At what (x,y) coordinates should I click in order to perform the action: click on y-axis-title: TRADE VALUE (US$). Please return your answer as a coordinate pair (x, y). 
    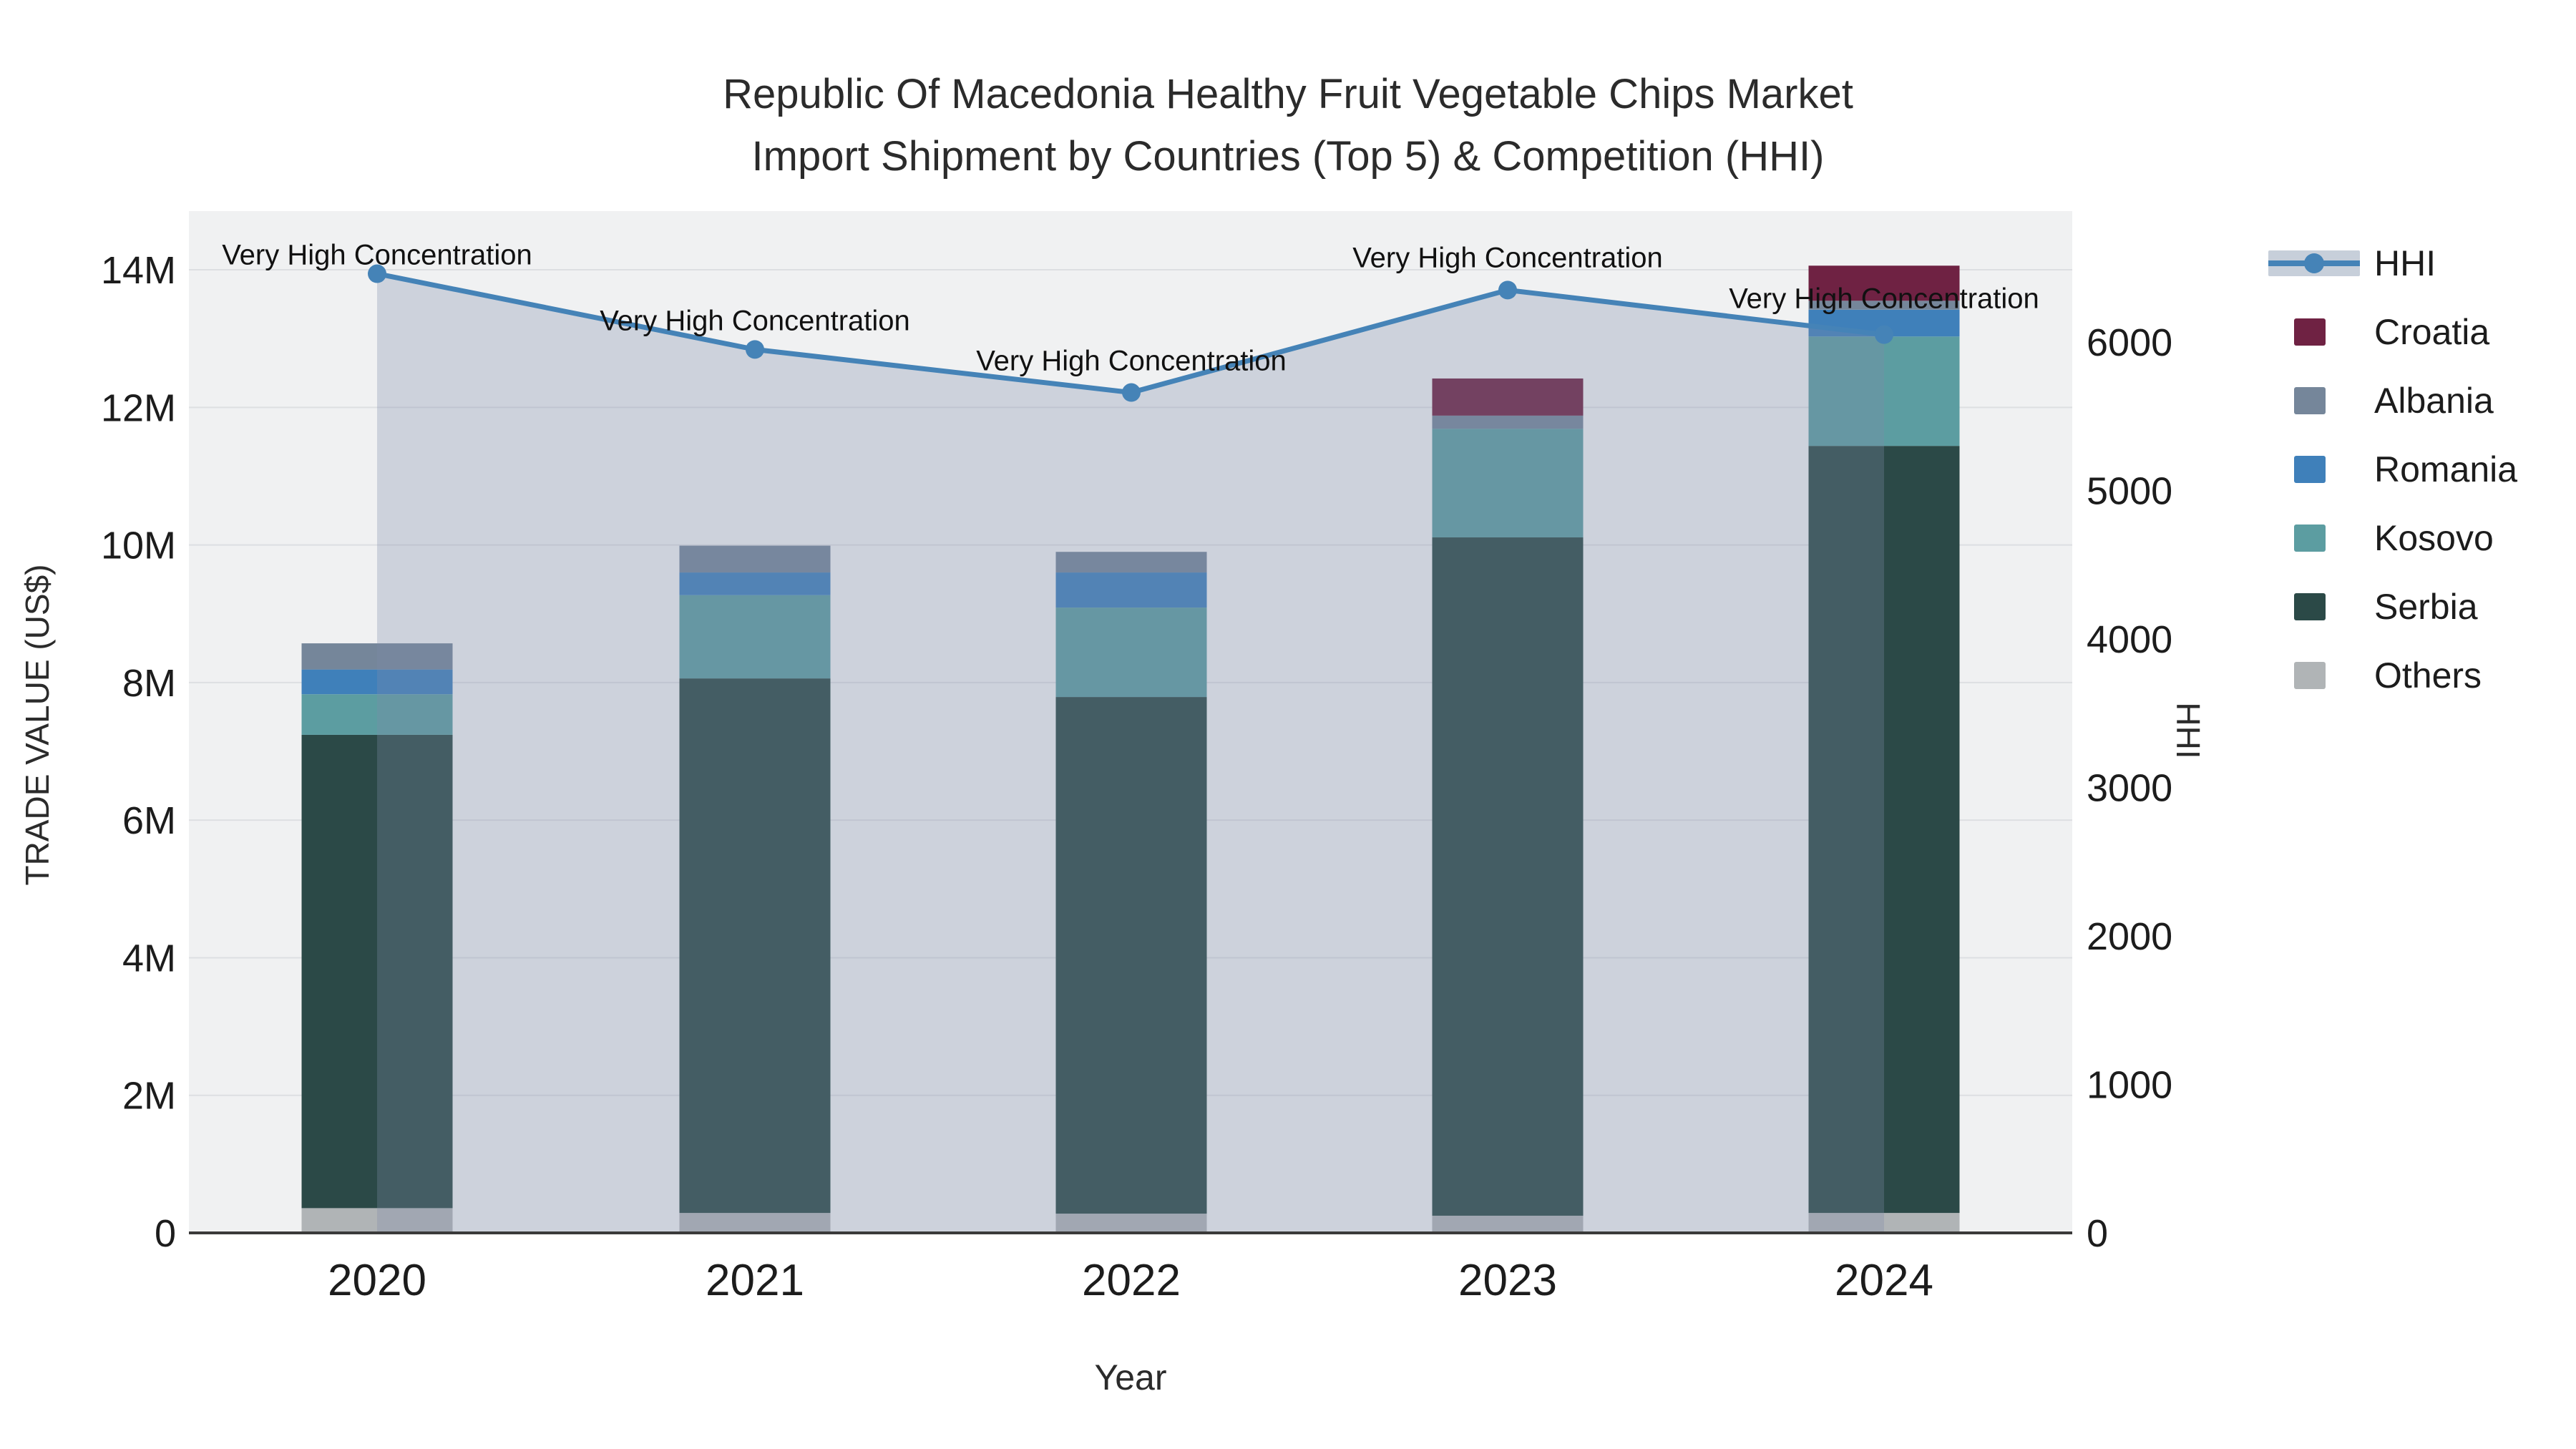
    Looking at the image, I should click on (37, 725).